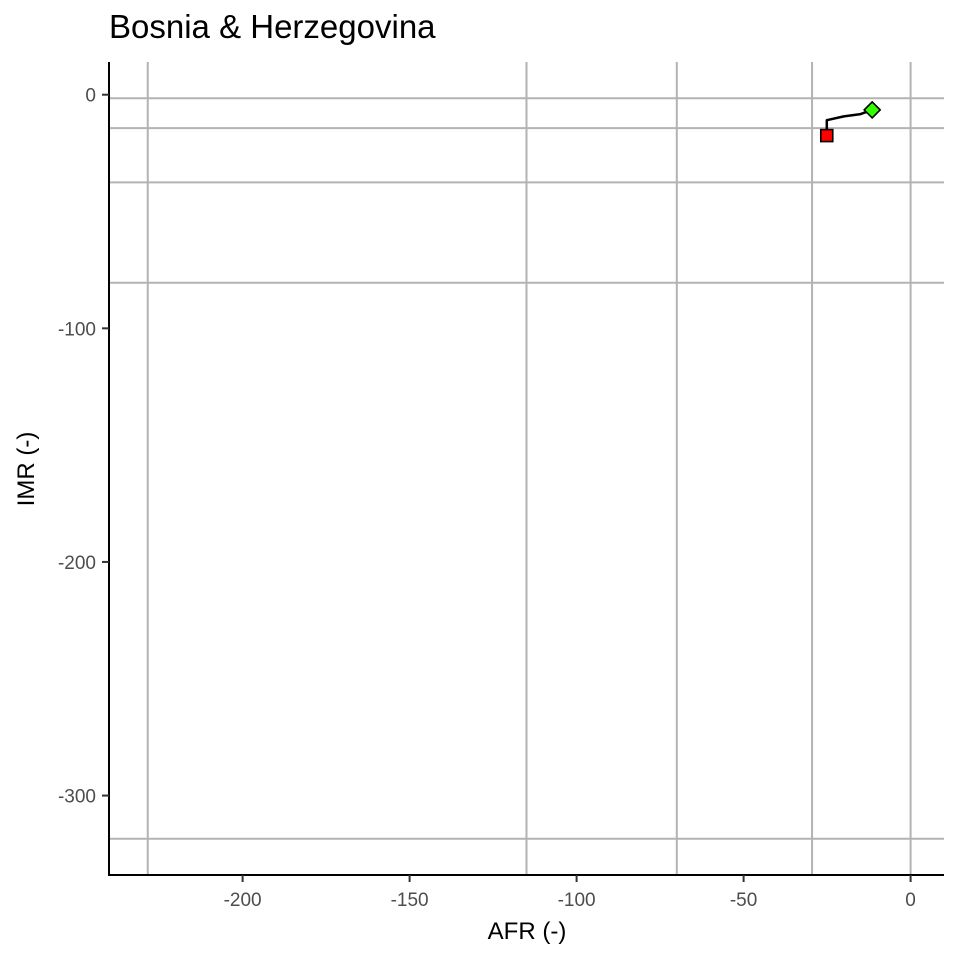  Describe the element at coordinates (272, 26) in the screenshot. I see `chart-title: Bosnia & Herzegovina` at that location.